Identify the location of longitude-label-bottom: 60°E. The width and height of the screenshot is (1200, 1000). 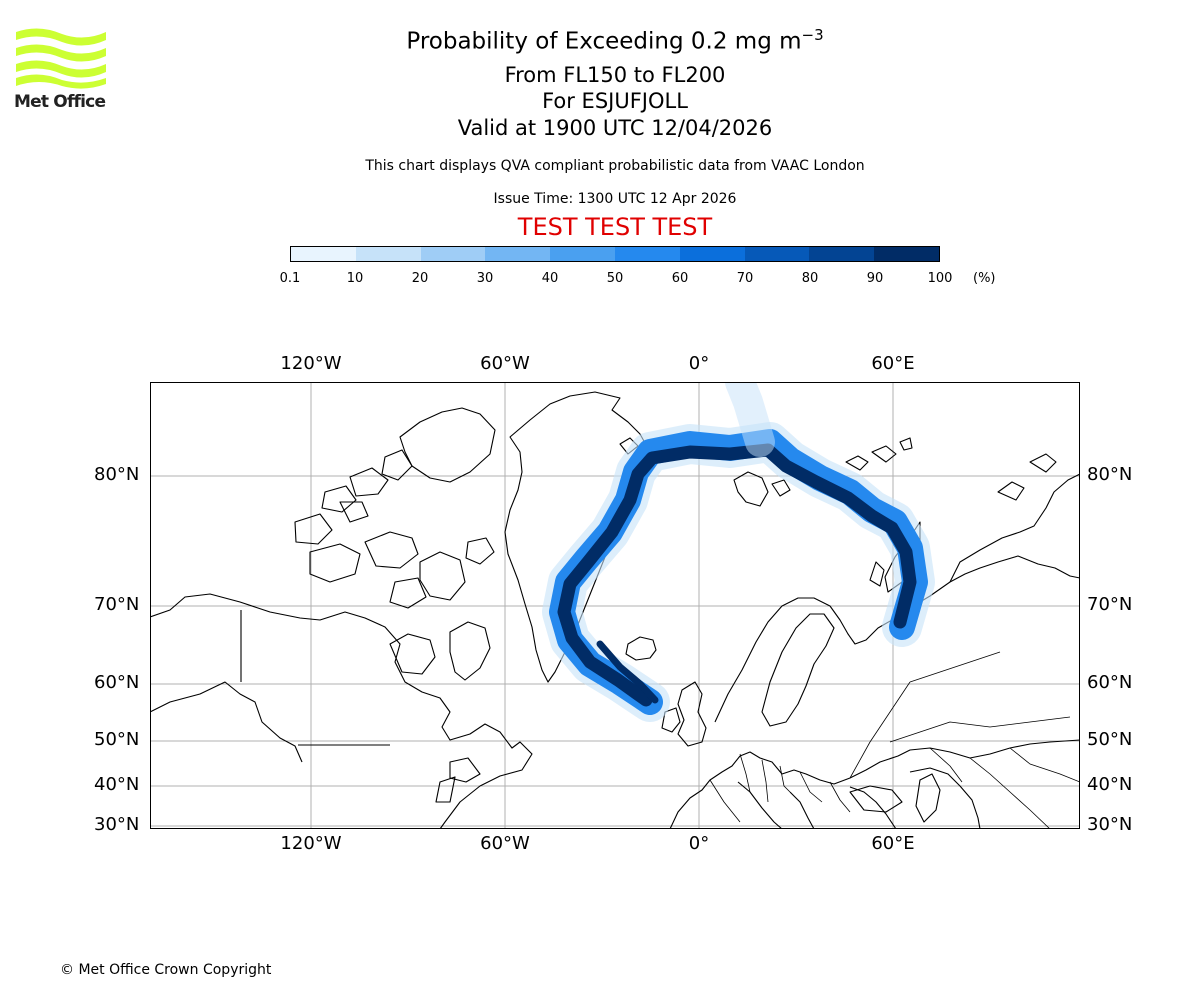
(893, 843).